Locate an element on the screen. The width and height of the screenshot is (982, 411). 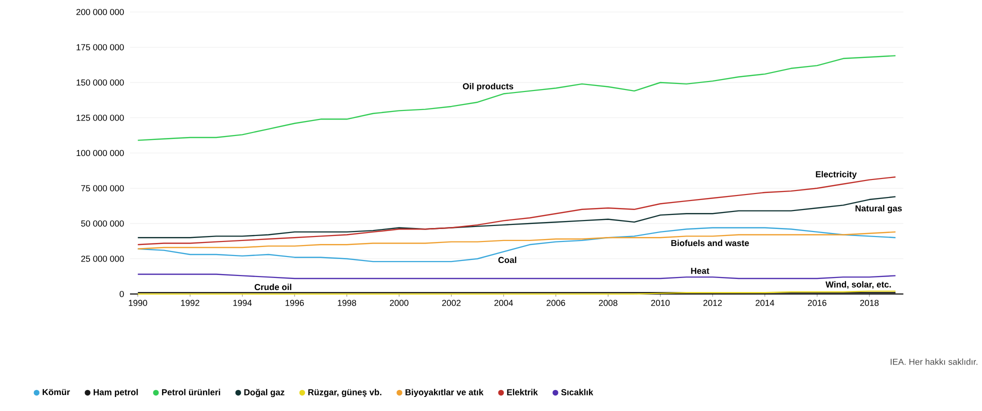
annotation: Oil products is located at coordinates (488, 87).